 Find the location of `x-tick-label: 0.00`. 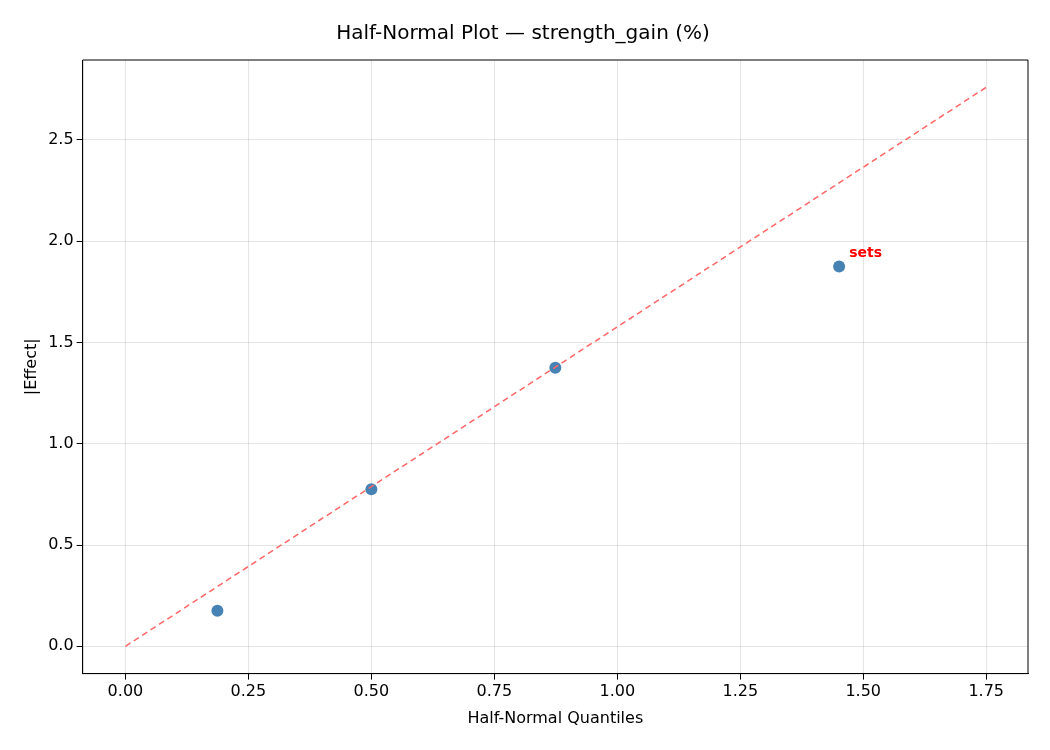

x-tick-label: 0.00 is located at coordinates (125, 691).